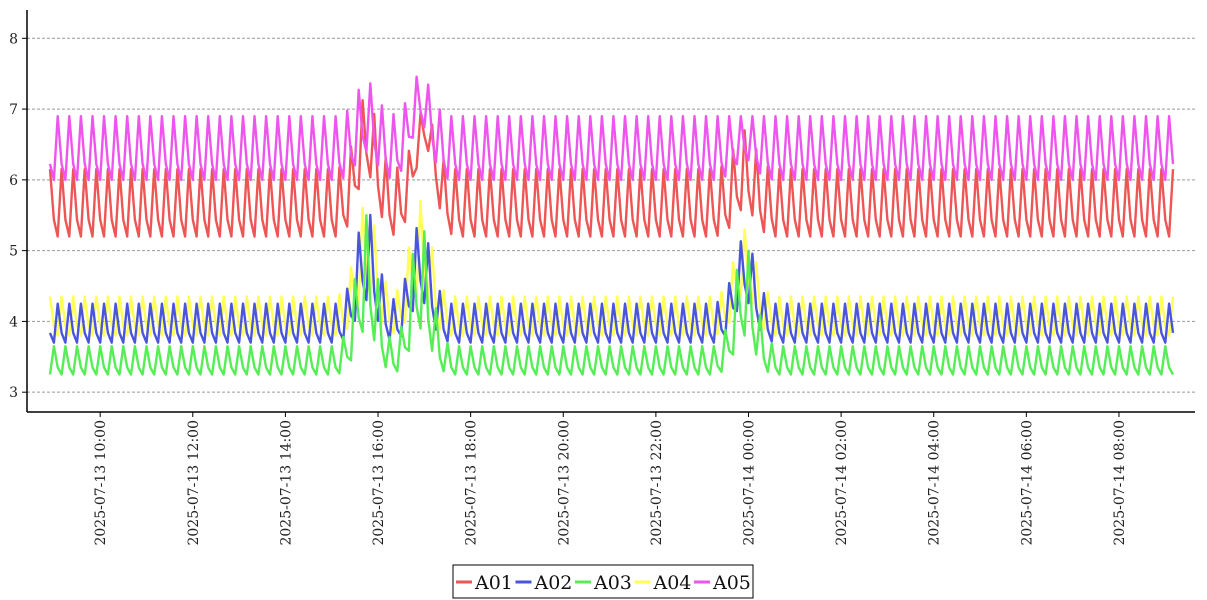 This screenshot has width=1207, height=600. What do you see at coordinates (286, 483) in the screenshot?
I see `x-tick-label: 2025-07-13 14:00` at bounding box center [286, 483].